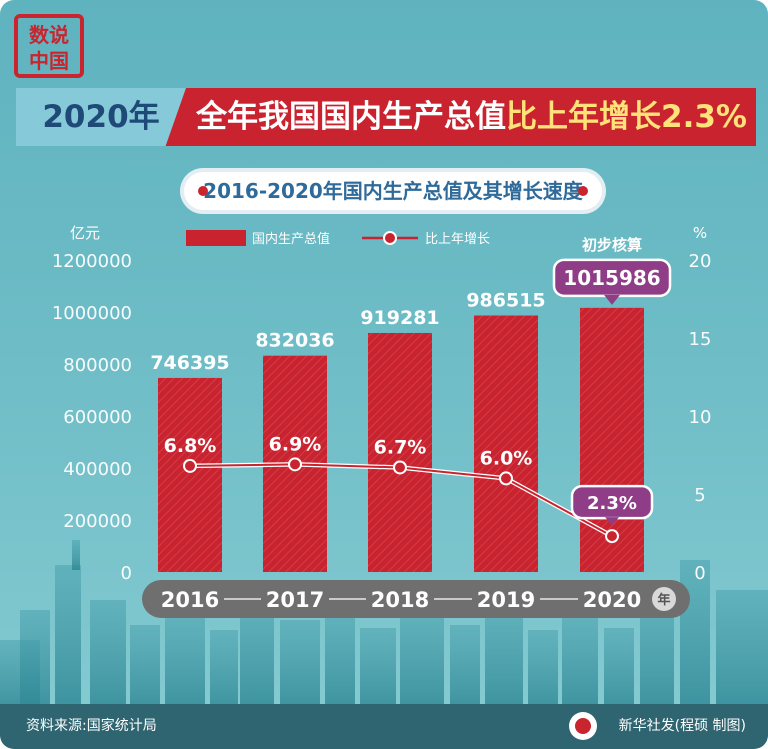  Describe the element at coordinates (700, 417) in the screenshot. I see `right-axis-tick-label: 10` at that location.